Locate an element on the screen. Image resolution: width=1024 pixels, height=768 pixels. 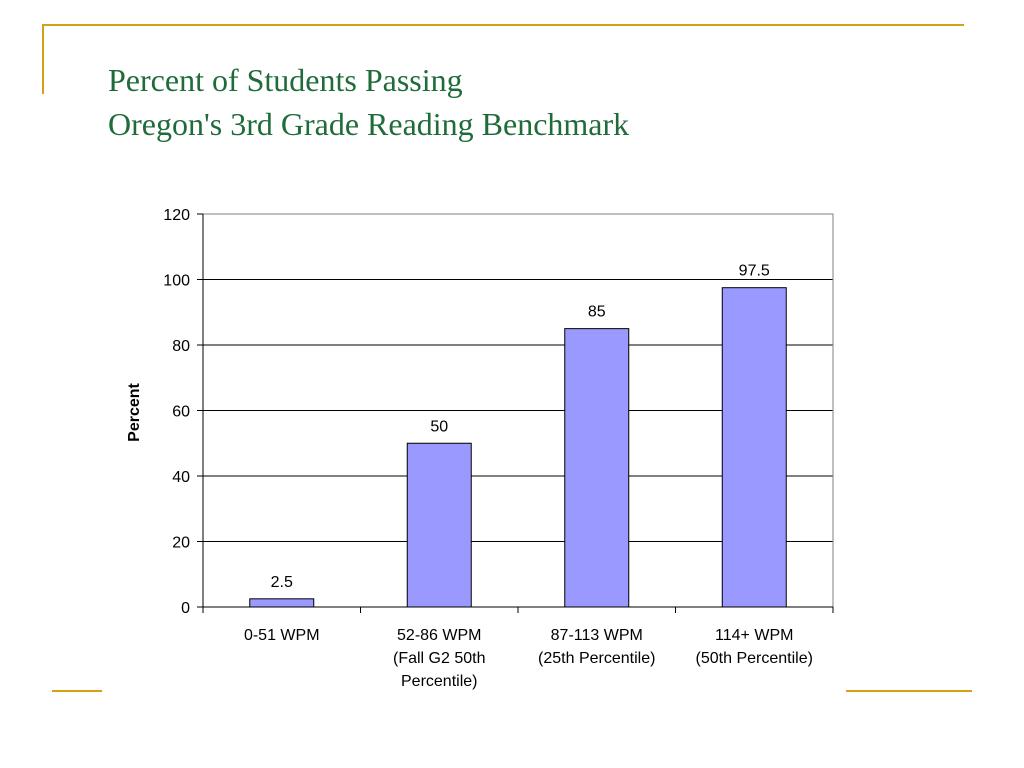
x-category-label: 114+ WPM is located at coordinates (754, 635).